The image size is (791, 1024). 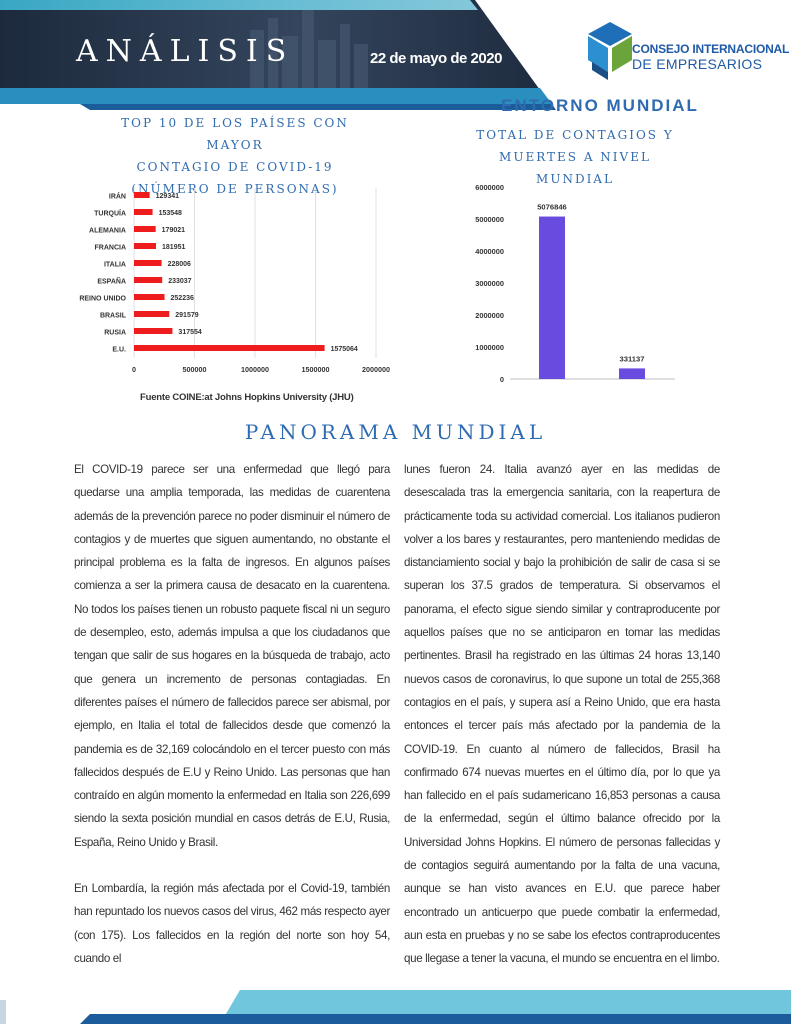 What do you see at coordinates (235, 189) in the screenshot?
I see `left-chart-title-line: (NÚMERO DE PERSONAS)` at bounding box center [235, 189].